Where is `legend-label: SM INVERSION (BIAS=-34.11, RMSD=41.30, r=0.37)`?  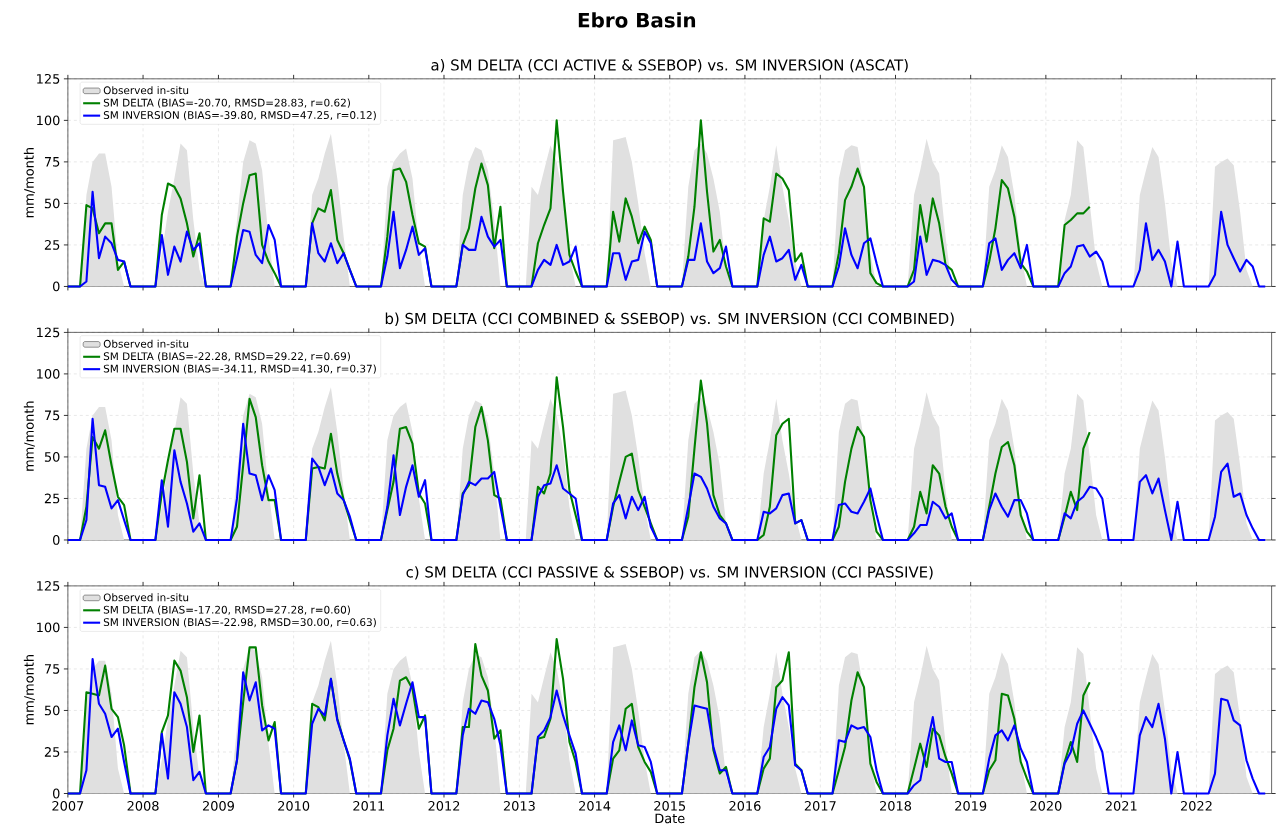 legend-label: SM INVERSION (BIAS=-34.11, RMSD=41.30, r=0.37) is located at coordinates (239, 369).